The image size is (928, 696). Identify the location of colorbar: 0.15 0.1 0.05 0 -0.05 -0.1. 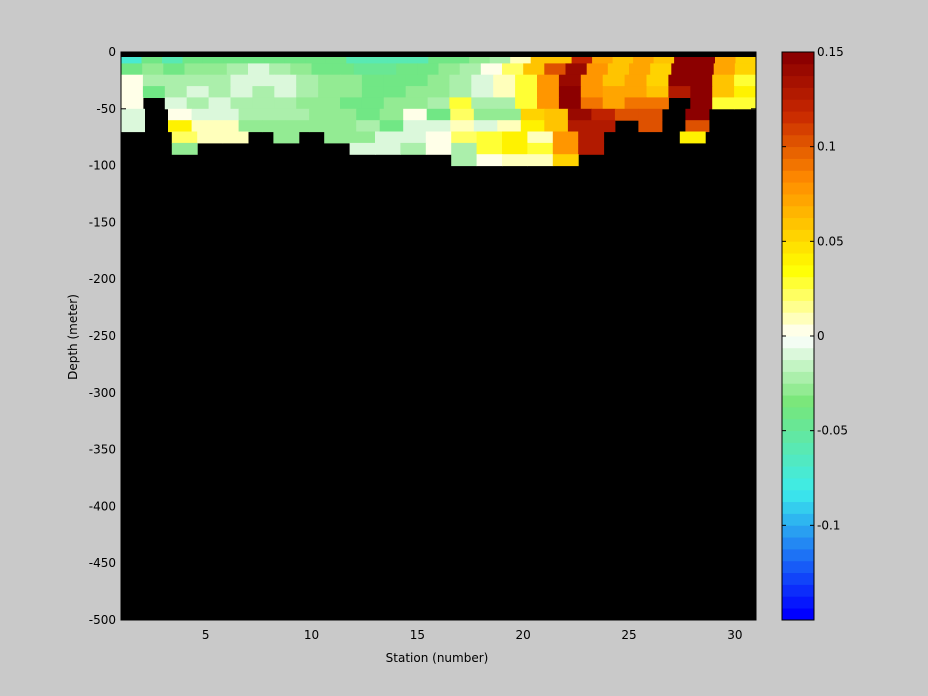
(814, 333).